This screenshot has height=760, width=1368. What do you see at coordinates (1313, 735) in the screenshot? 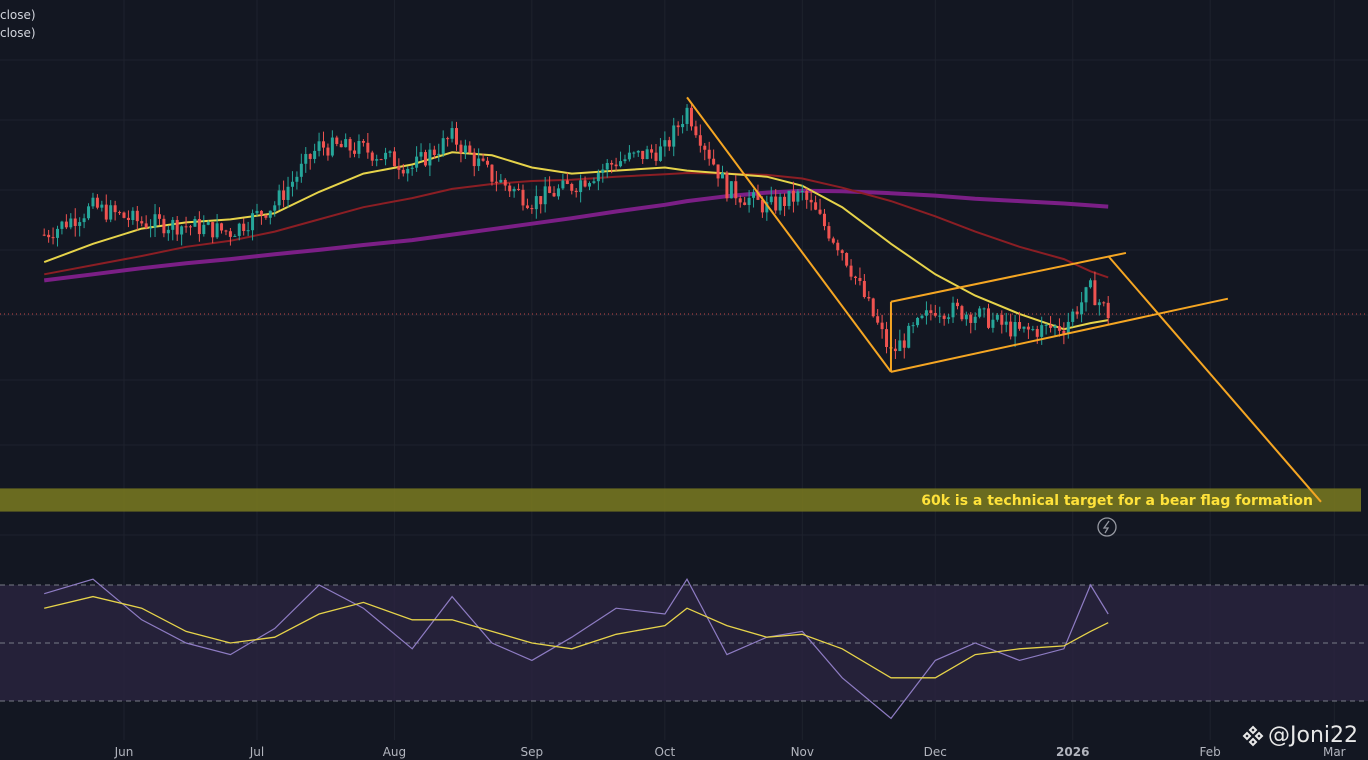
I see `watermark-text: @Joni22` at bounding box center [1313, 735].